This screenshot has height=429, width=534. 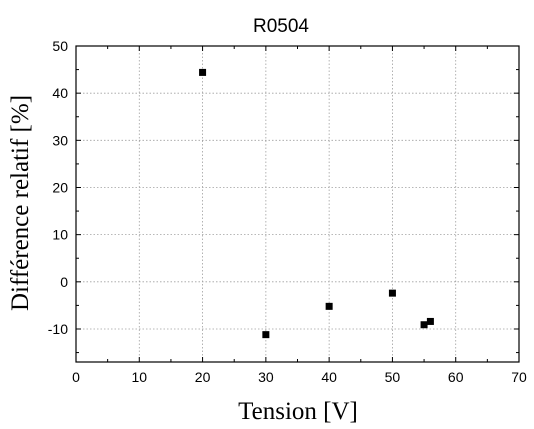 I want to click on chart-title: R0504, so click(x=281, y=26).